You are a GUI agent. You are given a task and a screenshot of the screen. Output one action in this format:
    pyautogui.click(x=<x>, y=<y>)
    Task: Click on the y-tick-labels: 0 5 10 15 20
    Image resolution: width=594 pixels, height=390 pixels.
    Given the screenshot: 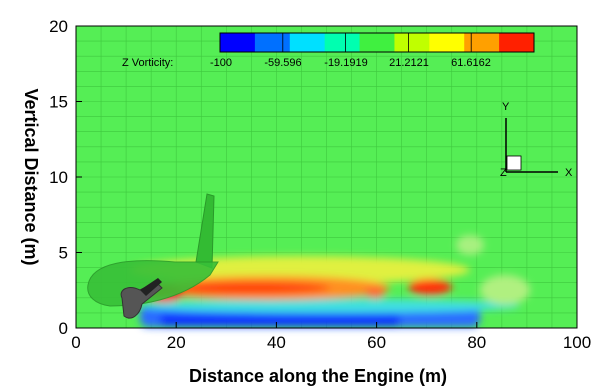 What is the action you would take?
    pyautogui.click(x=58, y=177)
    